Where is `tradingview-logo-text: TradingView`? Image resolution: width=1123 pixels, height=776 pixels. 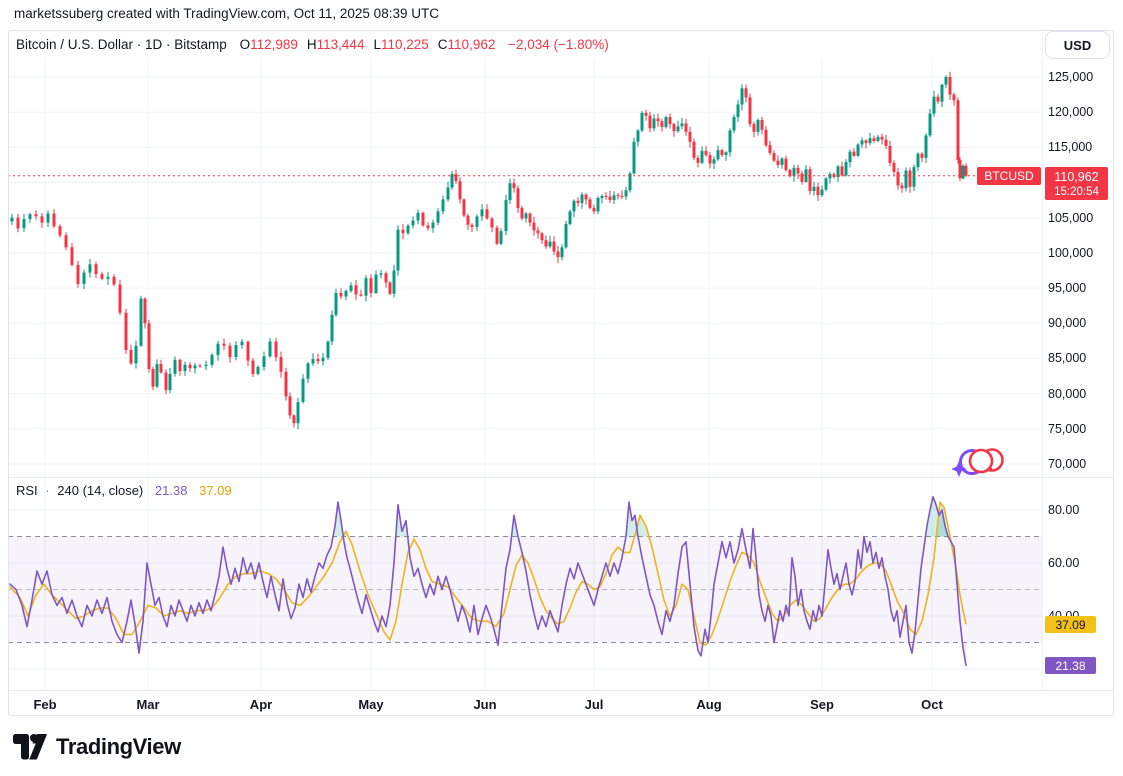
tradingview-logo-text: TradingView is located at coordinates (118, 746).